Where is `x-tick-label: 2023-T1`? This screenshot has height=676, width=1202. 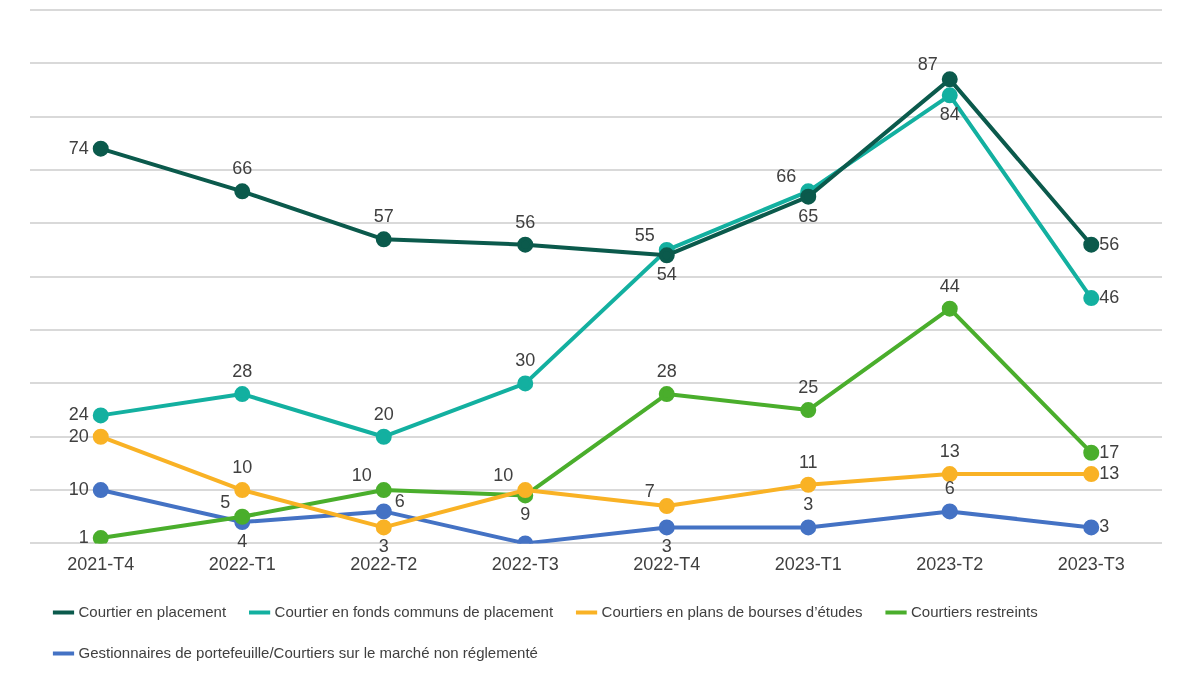 x-tick-label: 2023-T1 is located at coordinates (808, 564).